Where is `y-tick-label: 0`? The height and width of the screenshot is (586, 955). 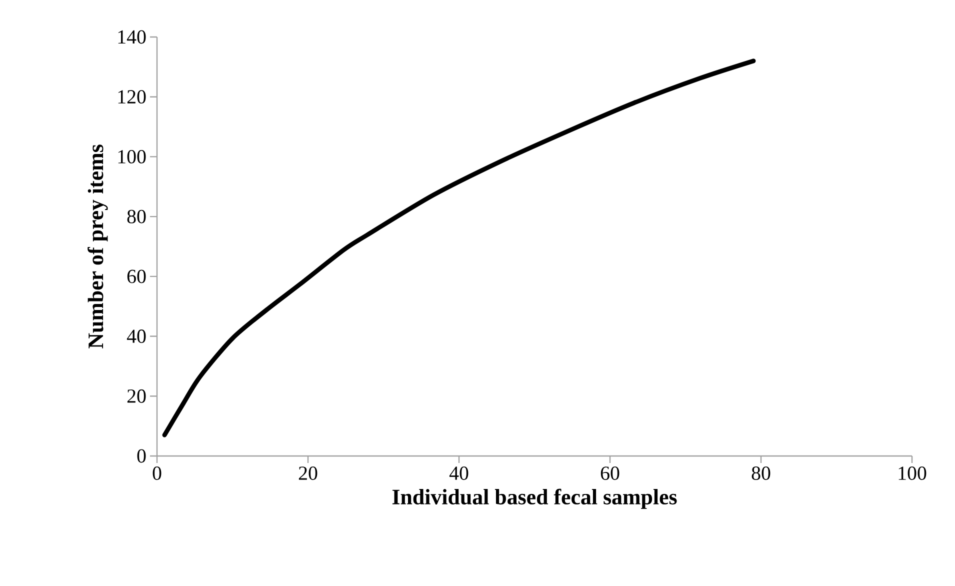 y-tick-label: 0 is located at coordinates (141, 456).